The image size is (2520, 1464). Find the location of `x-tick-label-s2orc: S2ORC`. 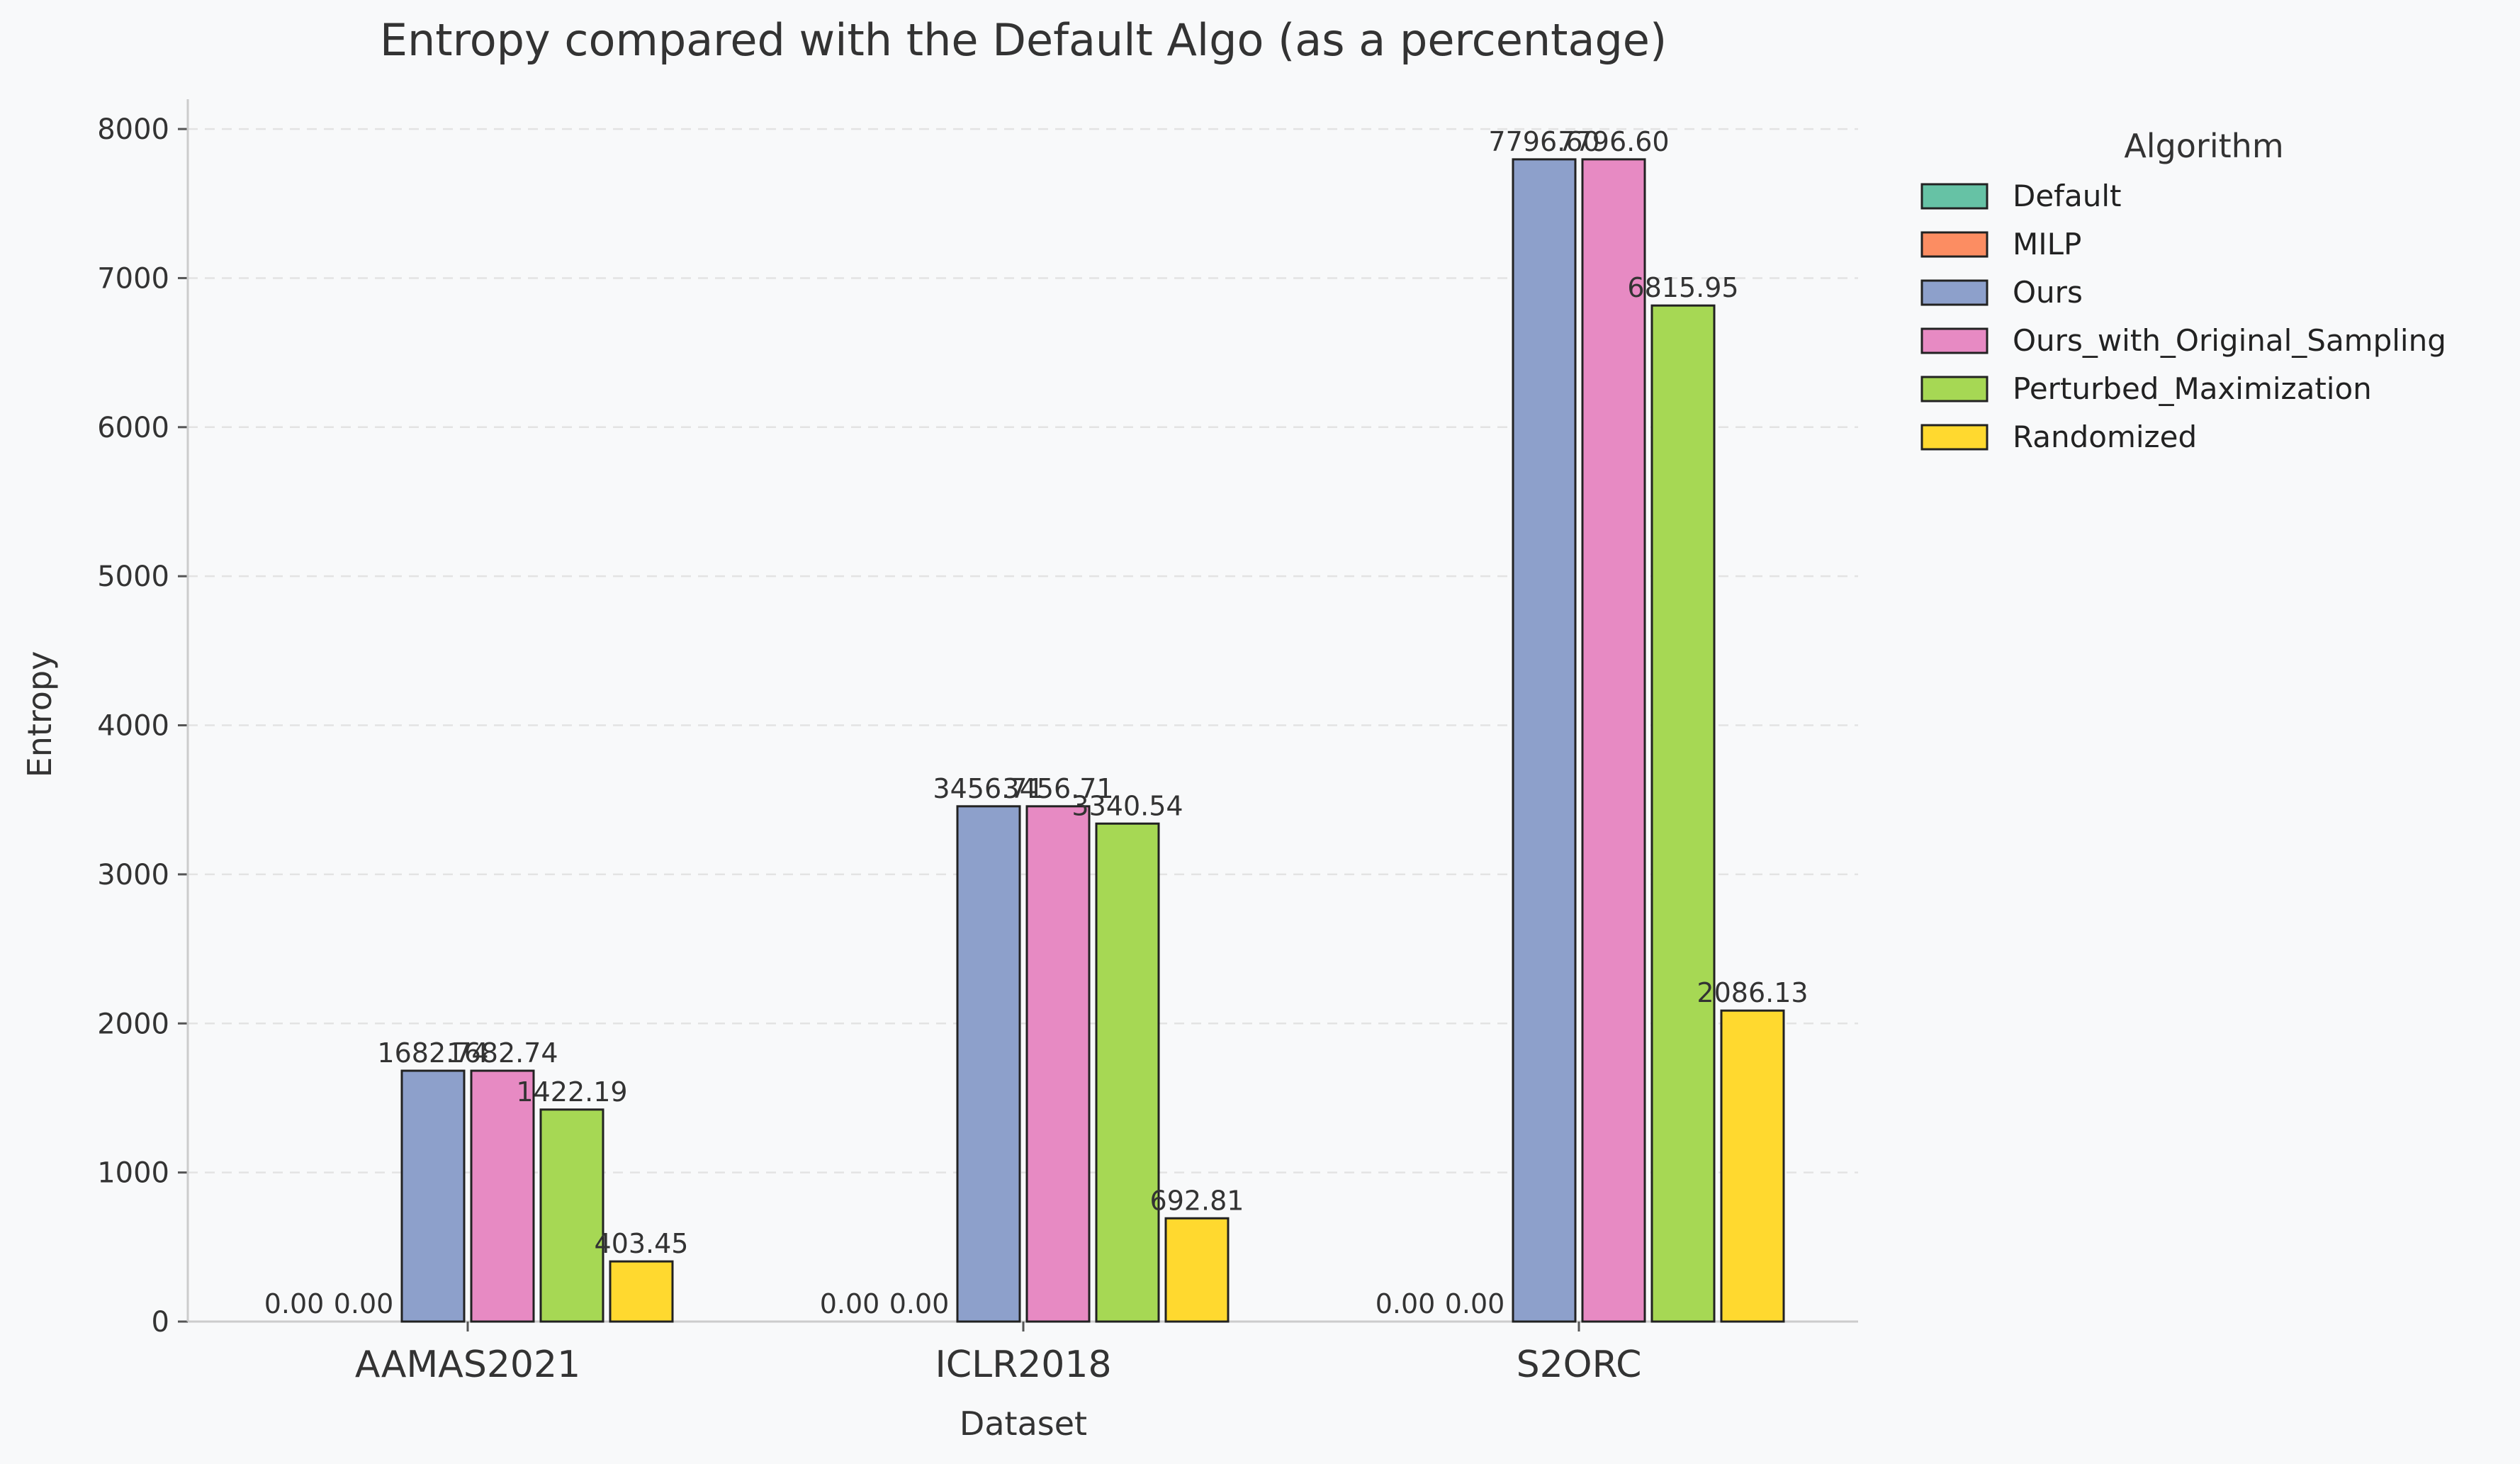

x-tick-label-s2orc: S2ORC is located at coordinates (1580, 1365).